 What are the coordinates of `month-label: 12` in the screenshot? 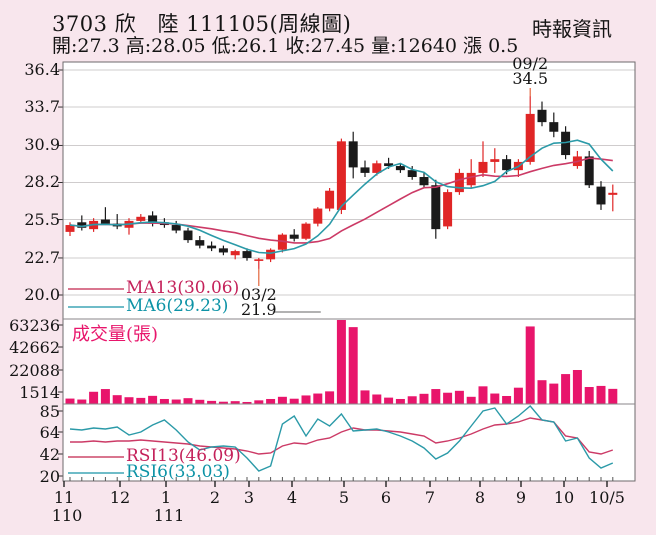 It's located at (120, 497).